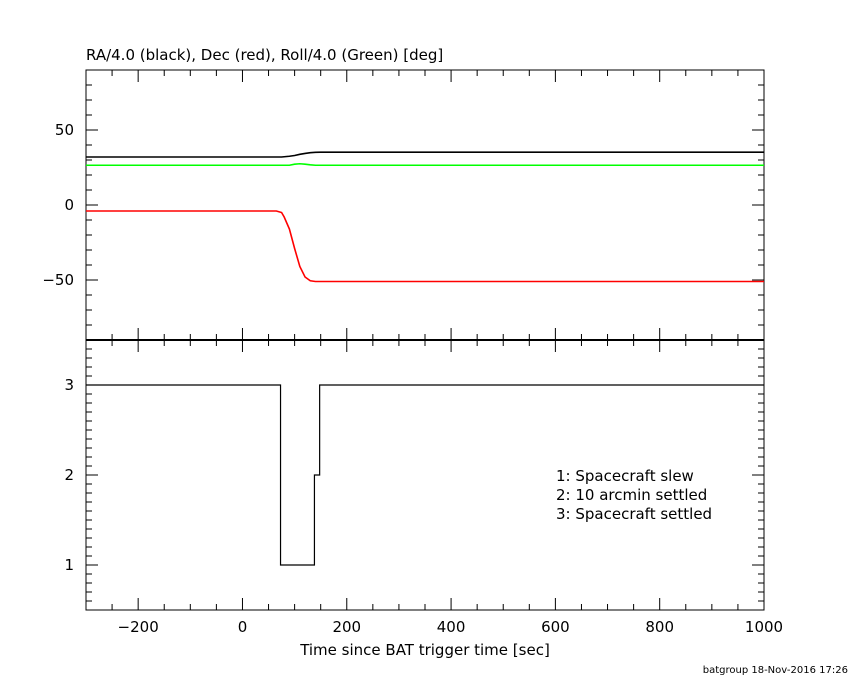 The width and height of the screenshot is (850, 680). Describe the element at coordinates (555, 627) in the screenshot. I see `x-tick-label: 600` at that location.